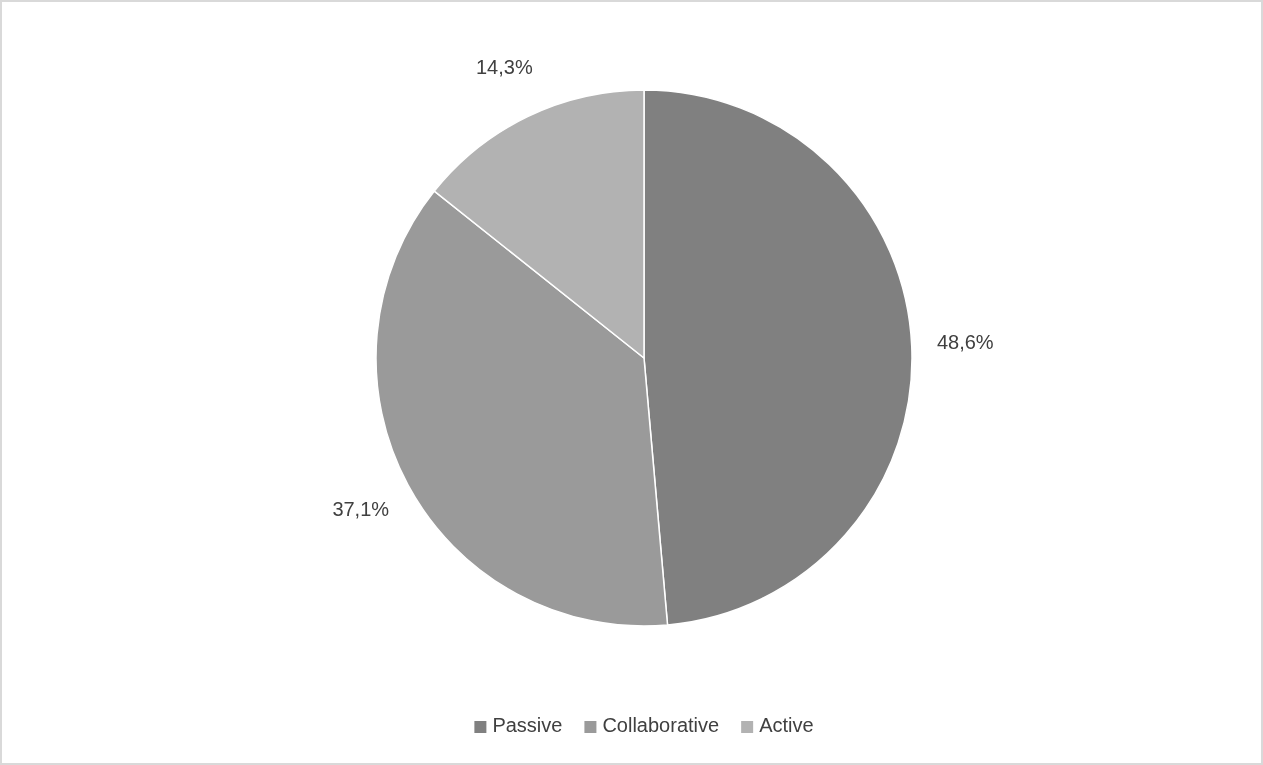  Describe the element at coordinates (965, 342) in the screenshot. I see `data-label: 48,6%` at that location.